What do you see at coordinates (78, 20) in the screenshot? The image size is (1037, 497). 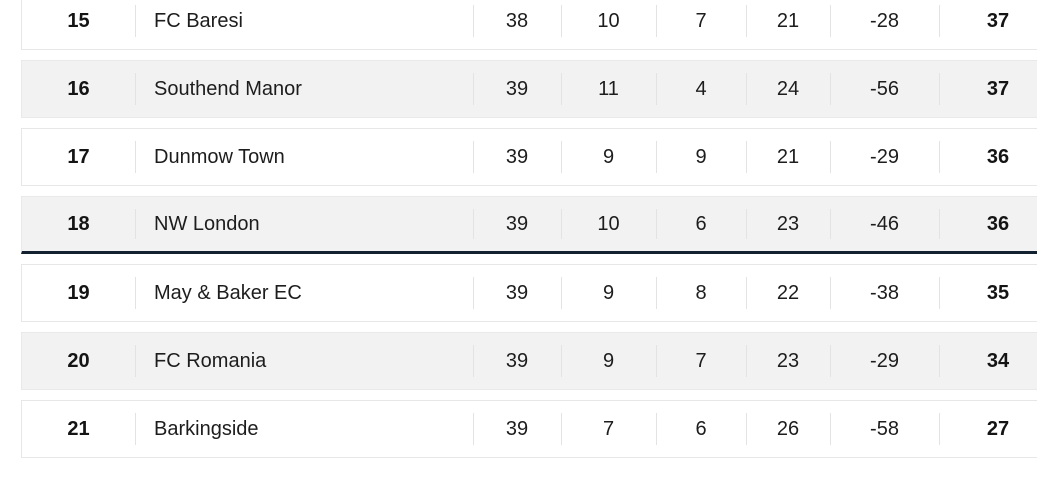 I see `position-cell: 15` at bounding box center [78, 20].